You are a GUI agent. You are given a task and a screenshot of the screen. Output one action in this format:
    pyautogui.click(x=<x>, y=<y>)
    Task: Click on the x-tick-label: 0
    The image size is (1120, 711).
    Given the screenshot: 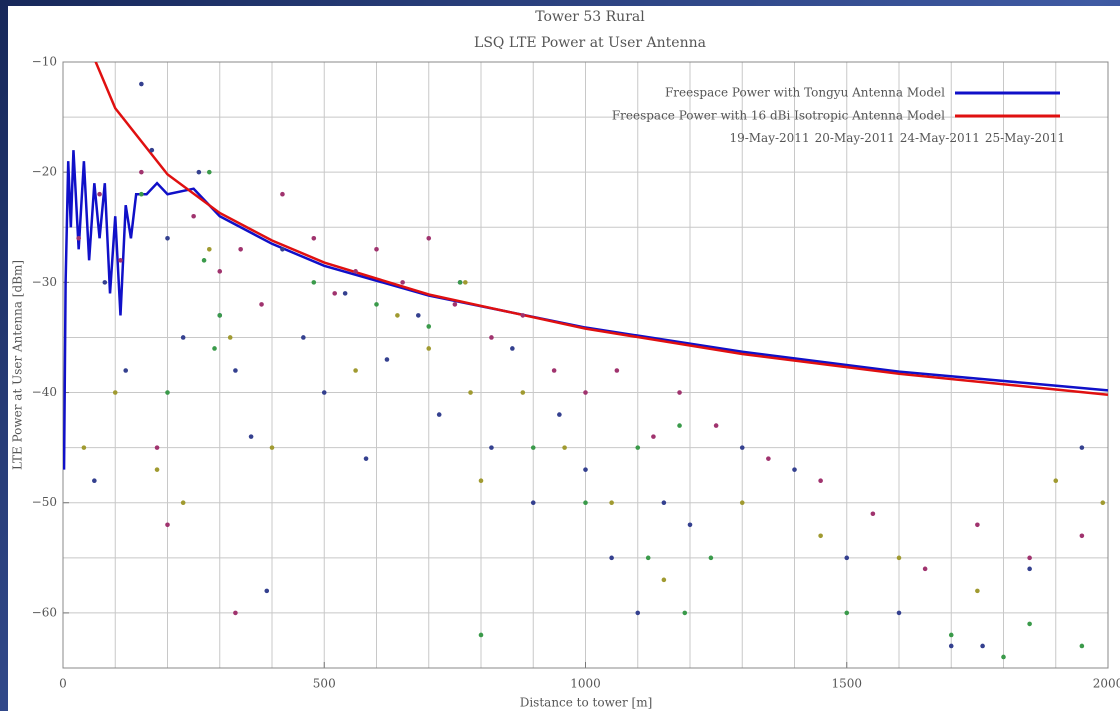 What is the action you would take?
    pyautogui.click(x=63, y=684)
    